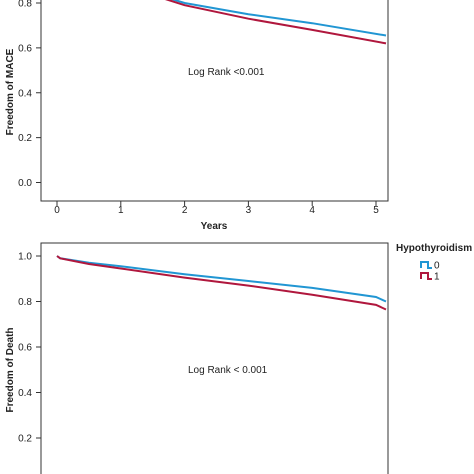 The height and width of the screenshot is (474, 474). I want to click on death-y-axis-label: Freedom of Death, so click(10, 369).